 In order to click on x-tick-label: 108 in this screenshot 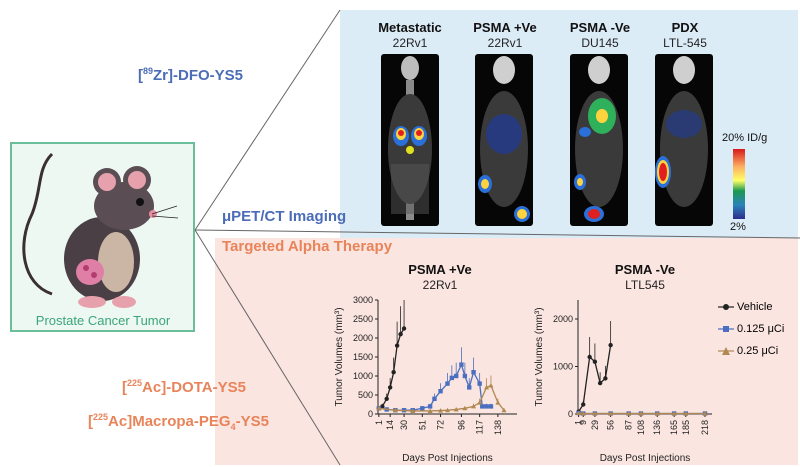, I will do `click(641, 427)`.